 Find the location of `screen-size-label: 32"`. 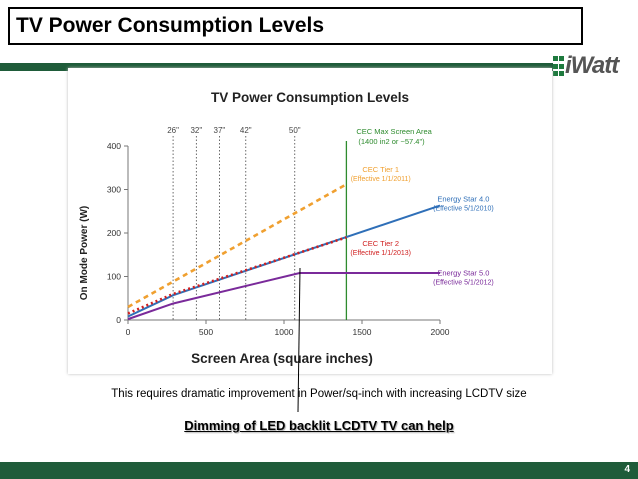

screen-size-label: 32" is located at coordinates (196, 130).